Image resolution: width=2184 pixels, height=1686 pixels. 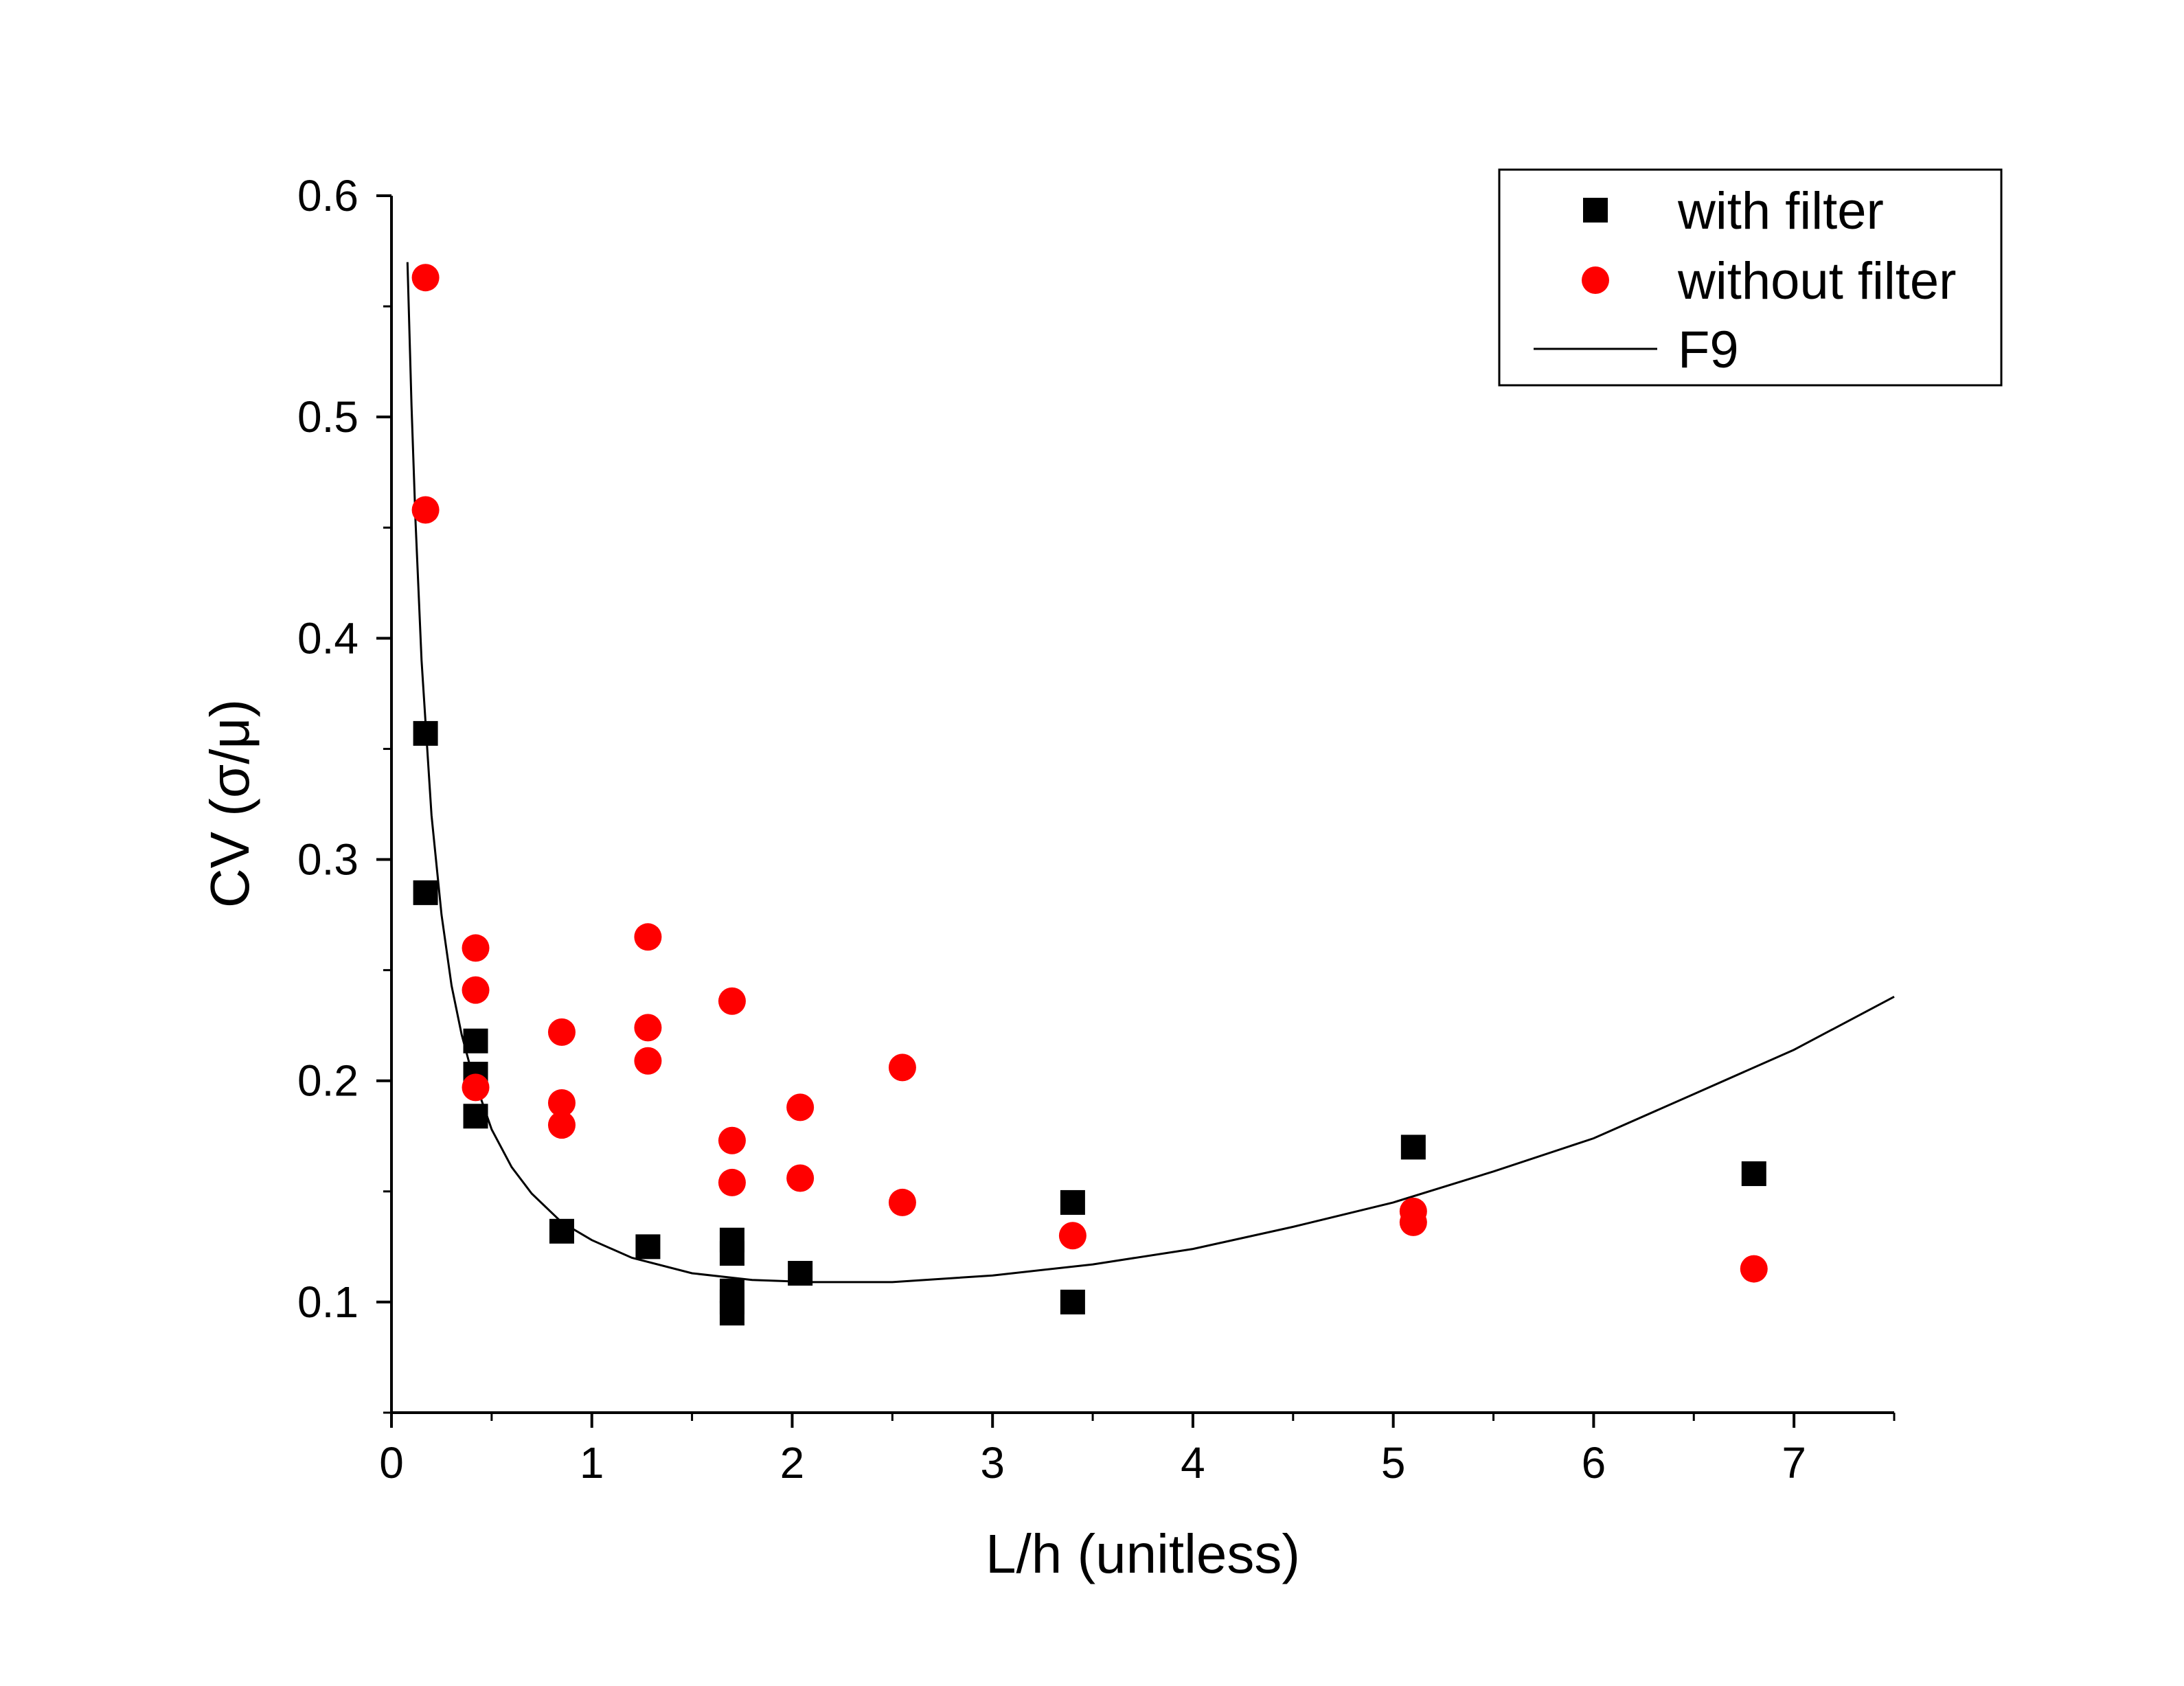 What do you see at coordinates (328, 195) in the screenshot?
I see `y-tick-label: 0.6` at bounding box center [328, 195].